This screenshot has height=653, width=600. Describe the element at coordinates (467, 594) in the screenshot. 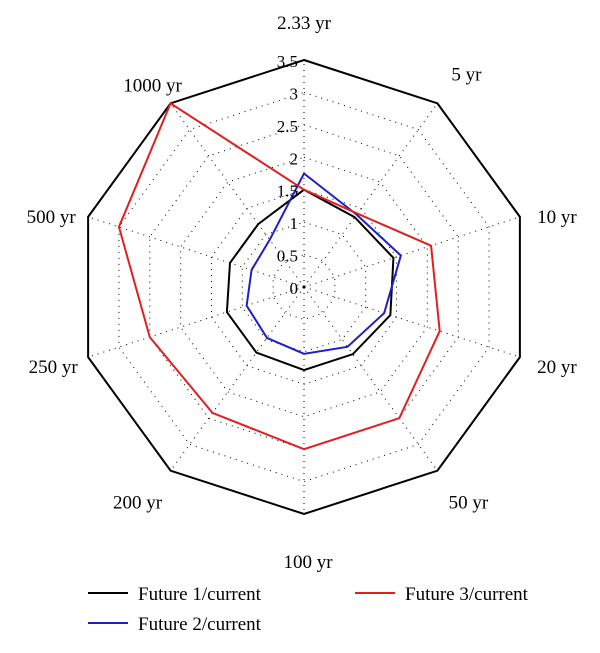

I see `legend-label-future-3: Future 3/current` at that location.